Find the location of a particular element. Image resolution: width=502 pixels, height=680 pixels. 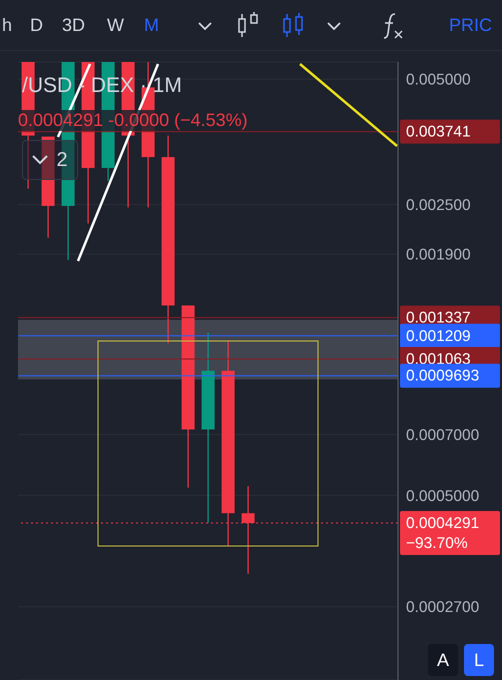

toggle-button: A is located at coordinates (443, 660).